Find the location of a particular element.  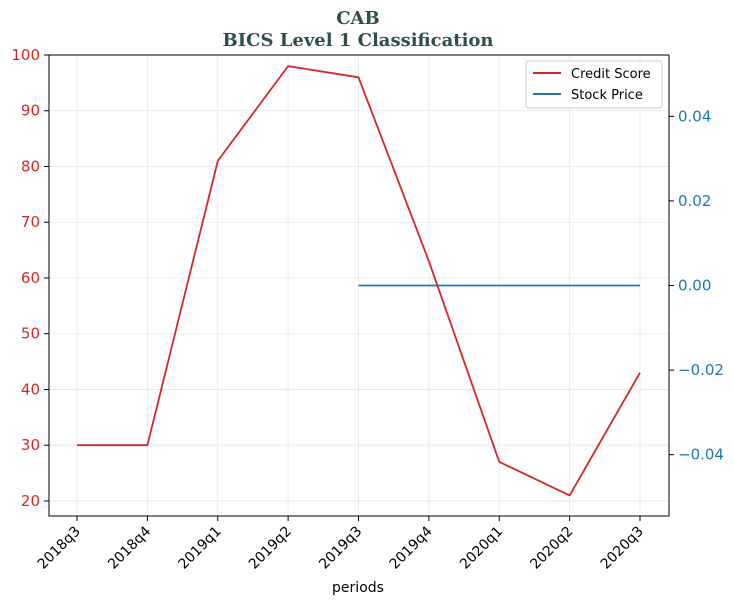

x-tick-label: 2020q3 is located at coordinates (622, 548).